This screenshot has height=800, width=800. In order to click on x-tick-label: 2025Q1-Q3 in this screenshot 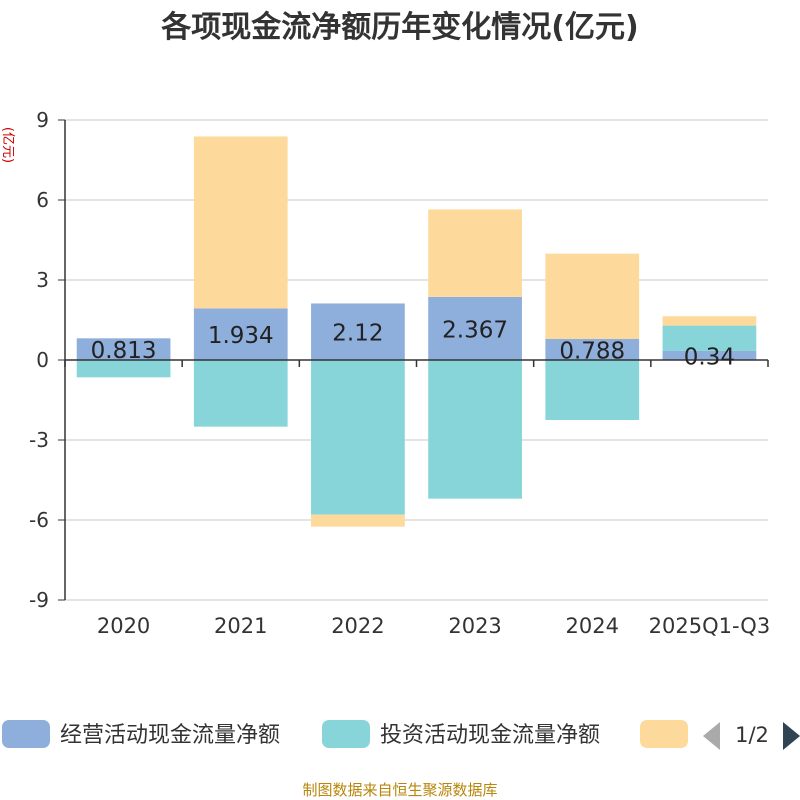, I will do `click(710, 626)`.